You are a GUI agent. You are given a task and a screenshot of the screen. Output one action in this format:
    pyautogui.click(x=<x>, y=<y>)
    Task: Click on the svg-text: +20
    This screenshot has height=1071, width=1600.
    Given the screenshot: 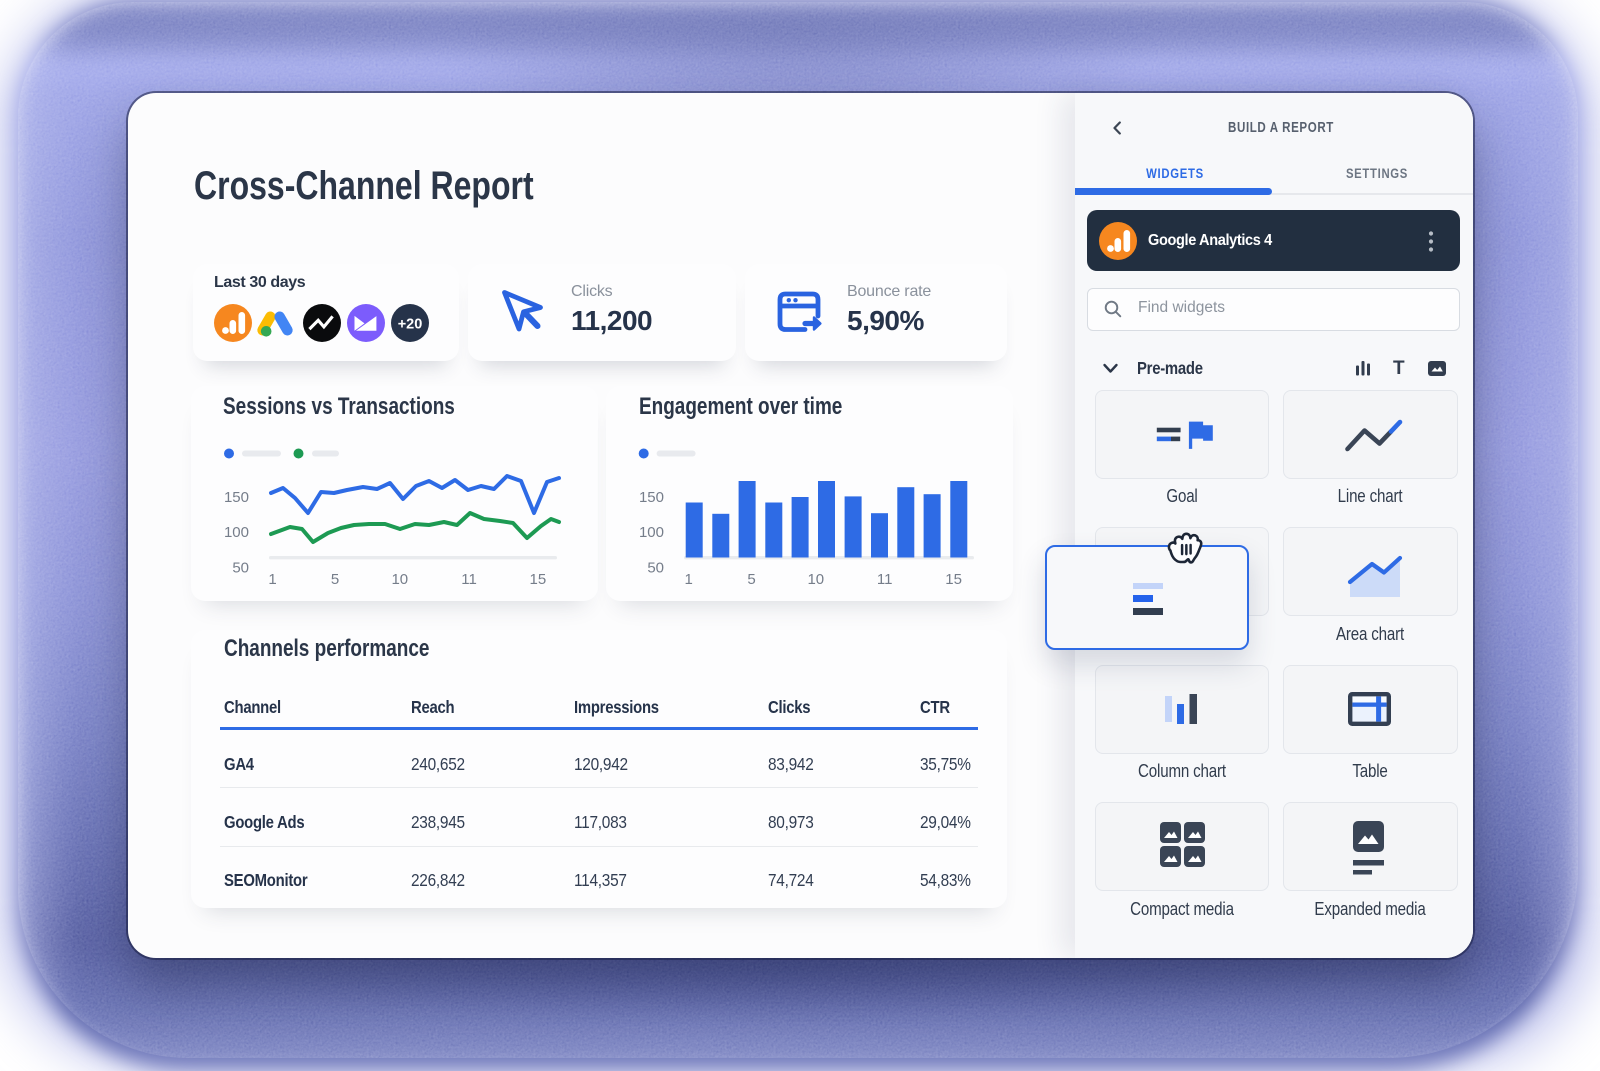 What is the action you would take?
    pyautogui.click(x=410, y=325)
    